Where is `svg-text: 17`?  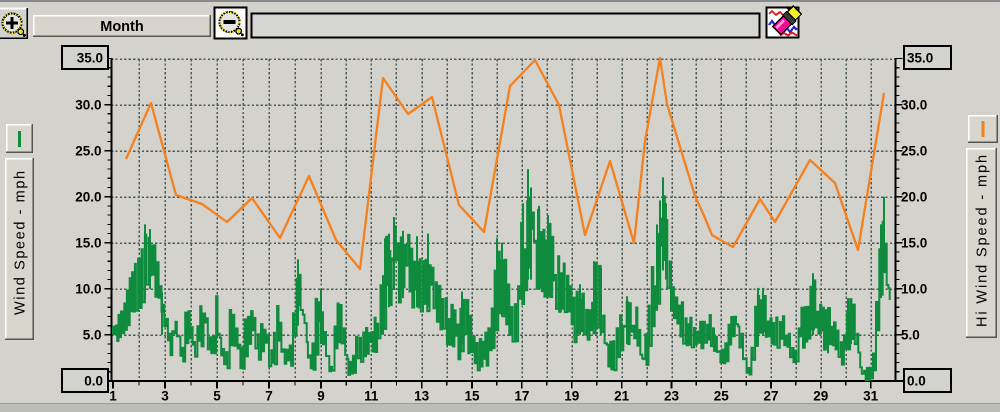 svg-text: 17 is located at coordinates (521, 396).